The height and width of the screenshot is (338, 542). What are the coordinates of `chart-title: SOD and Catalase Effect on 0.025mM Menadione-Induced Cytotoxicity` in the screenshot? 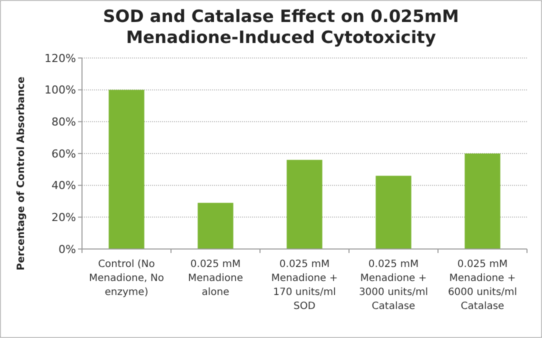 It's located at (281, 27).